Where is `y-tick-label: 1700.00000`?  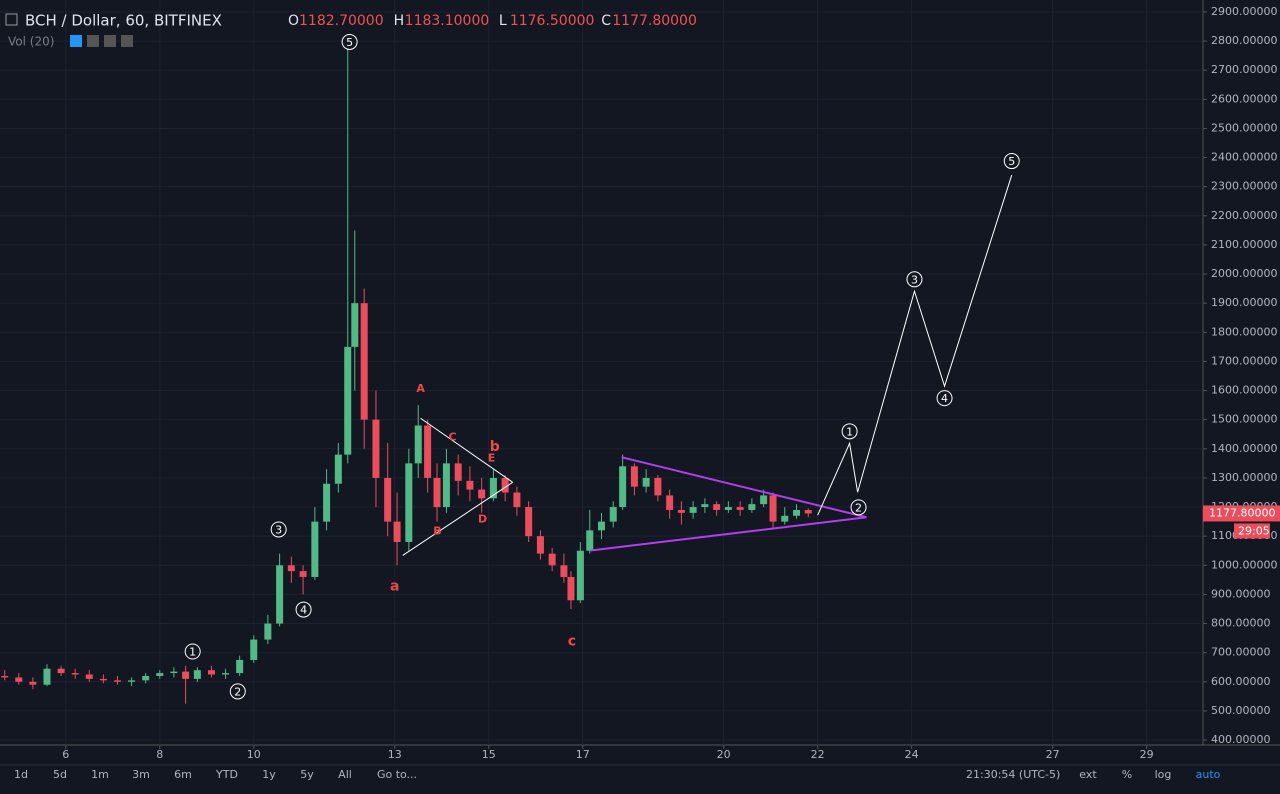 y-tick-label: 1700.00000 is located at coordinates (1244, 360).